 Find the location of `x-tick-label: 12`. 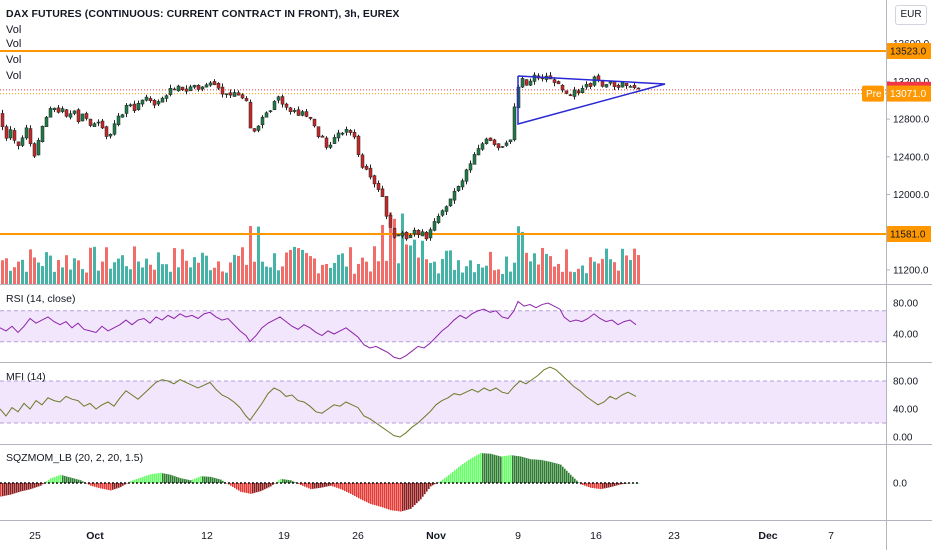

x-tick-label: 12 is located at coordinates (207, 536).